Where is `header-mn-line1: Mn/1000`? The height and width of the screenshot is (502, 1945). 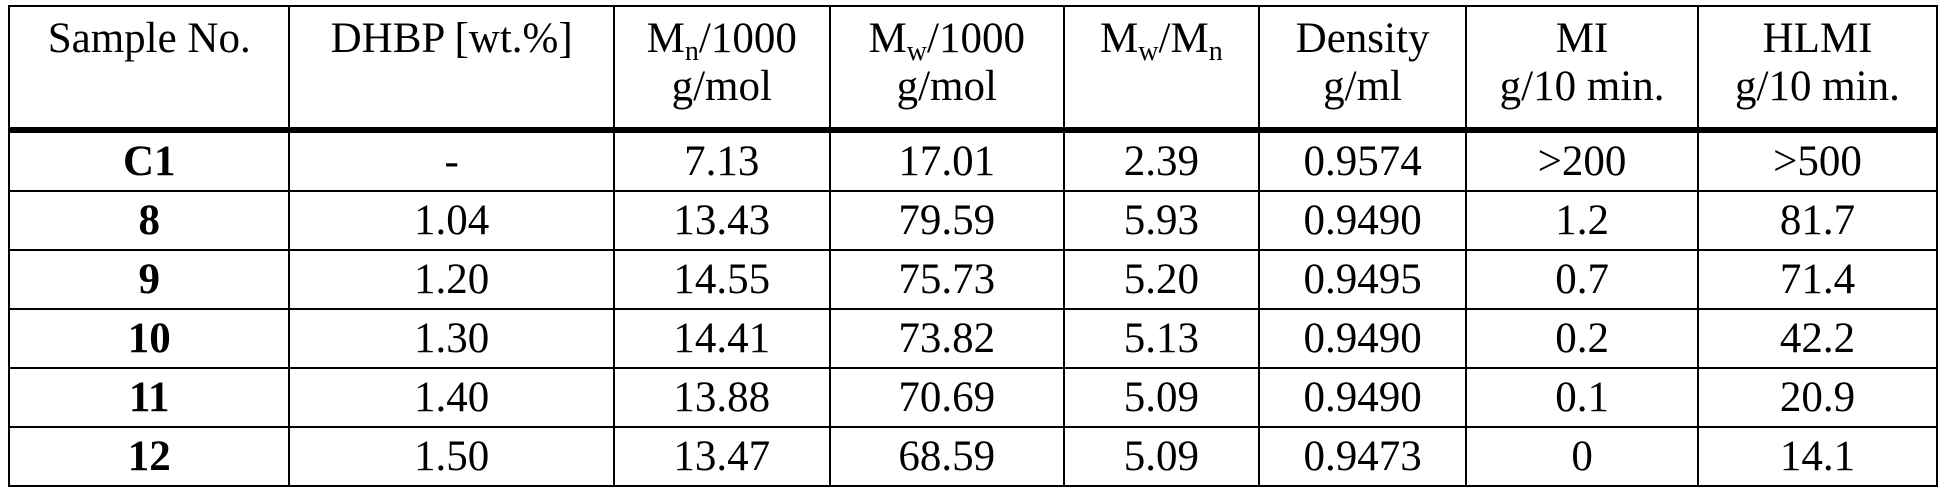
header-mn-line1: Mn/1000 is located at coordinates (722, 40).